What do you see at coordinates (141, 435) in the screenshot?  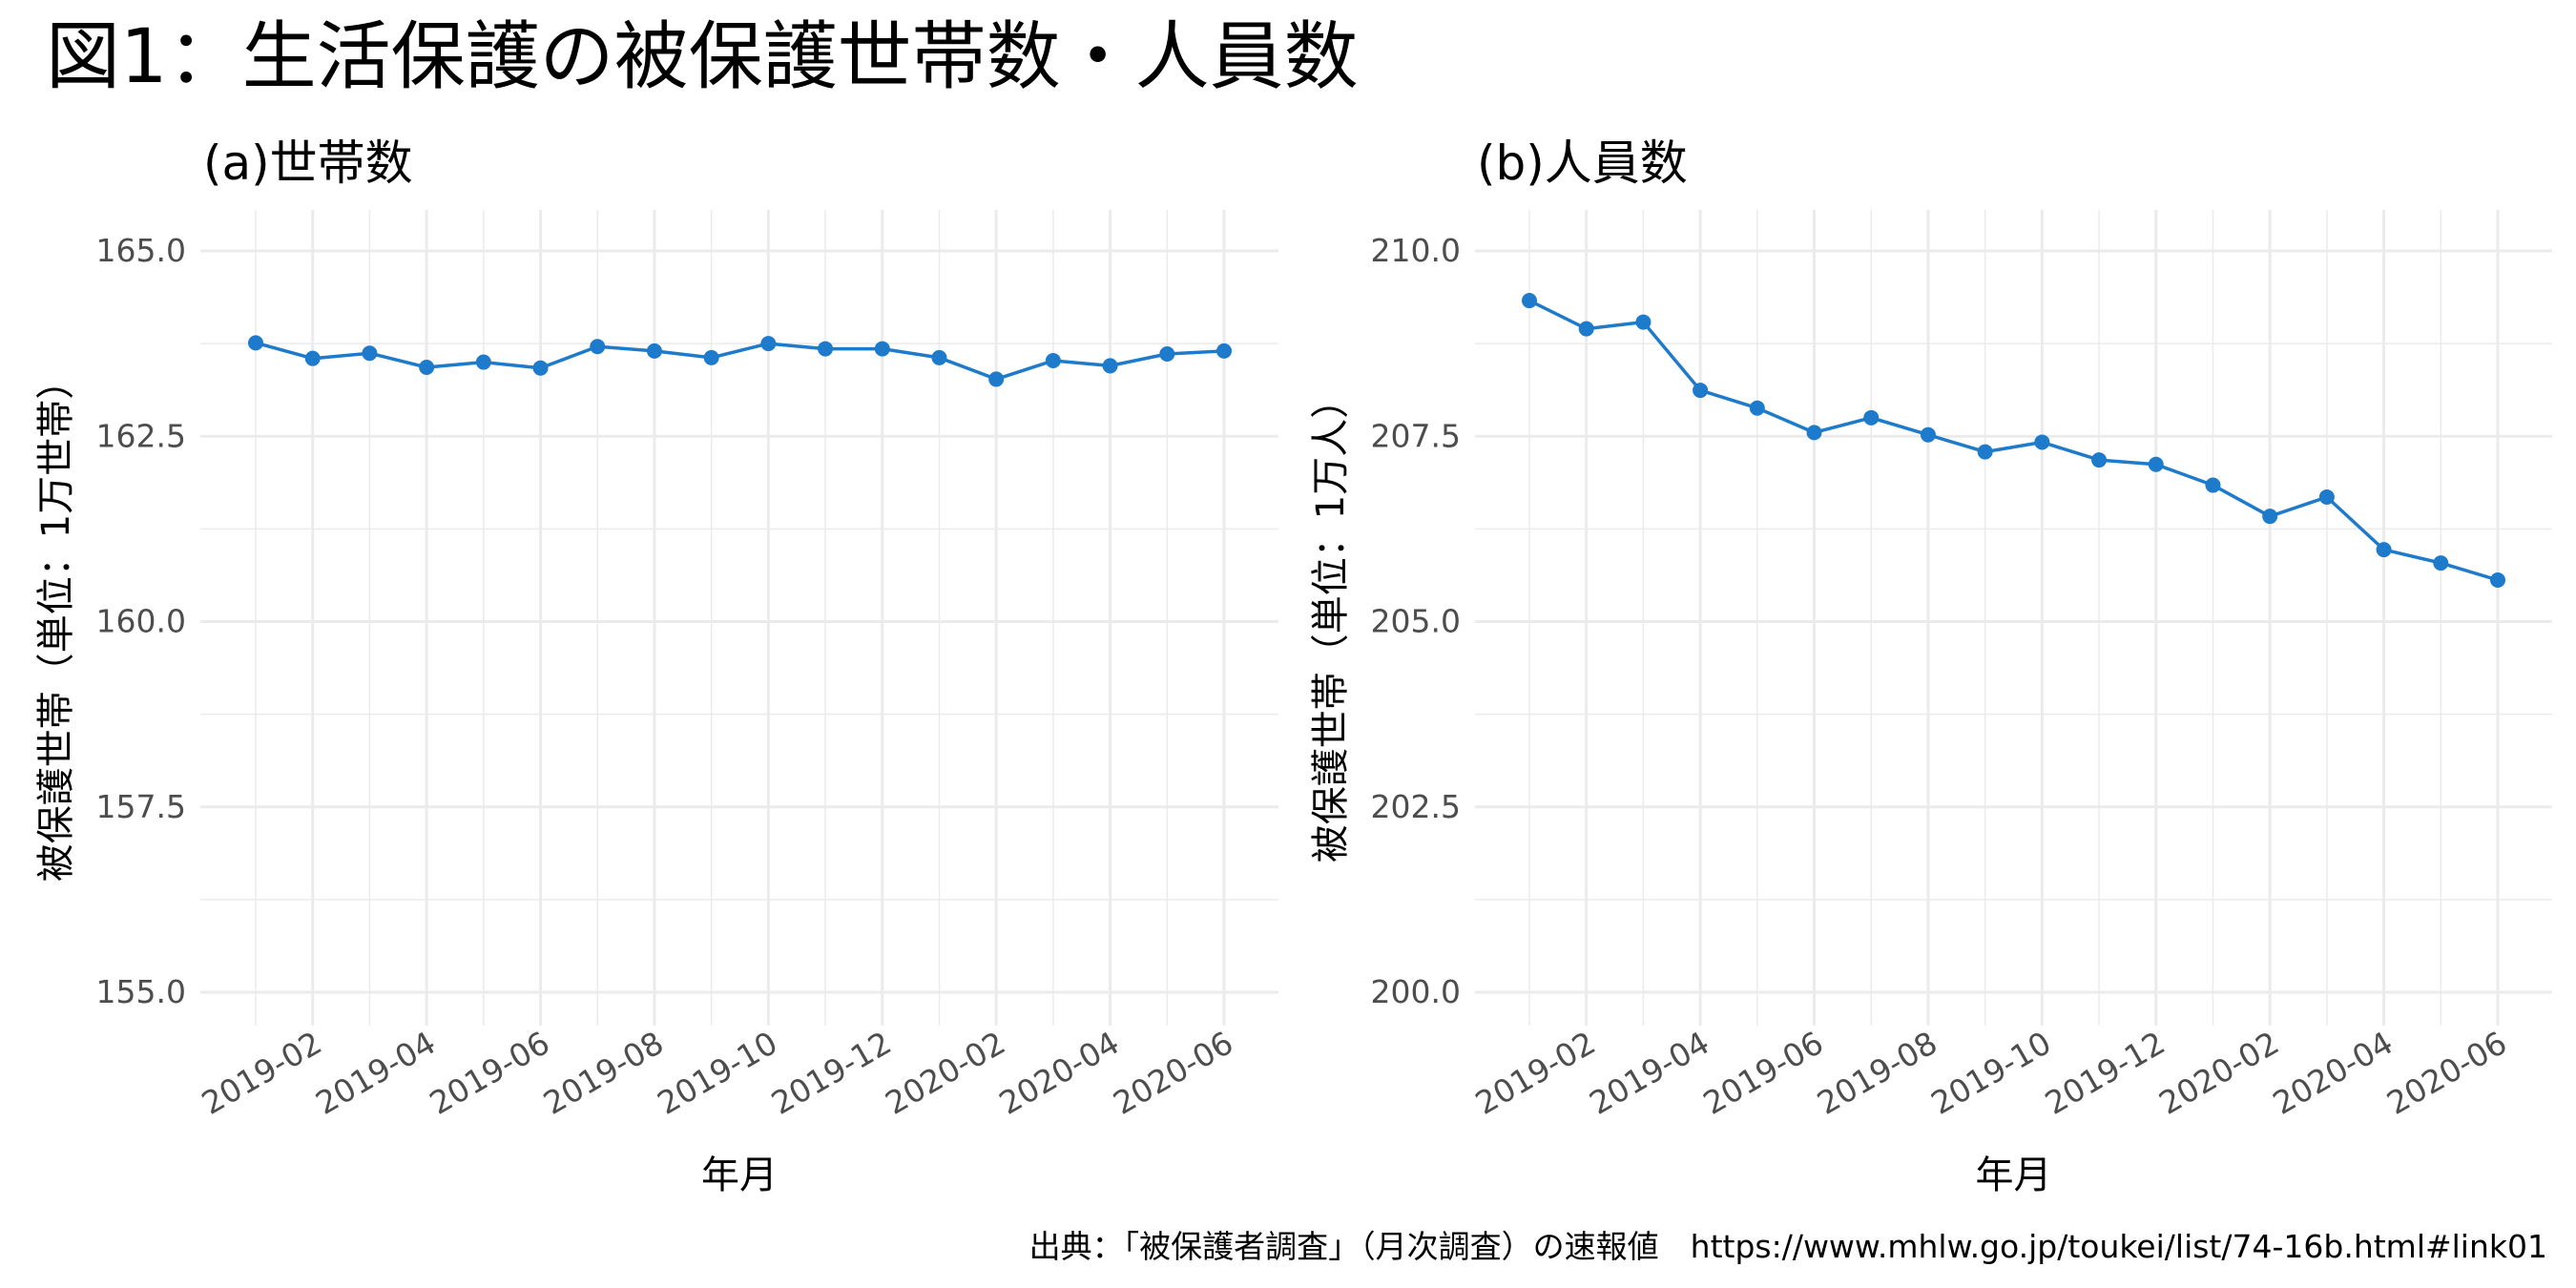 I see `y-tick-label-a: 162.5` at bounding box center [141, 435].